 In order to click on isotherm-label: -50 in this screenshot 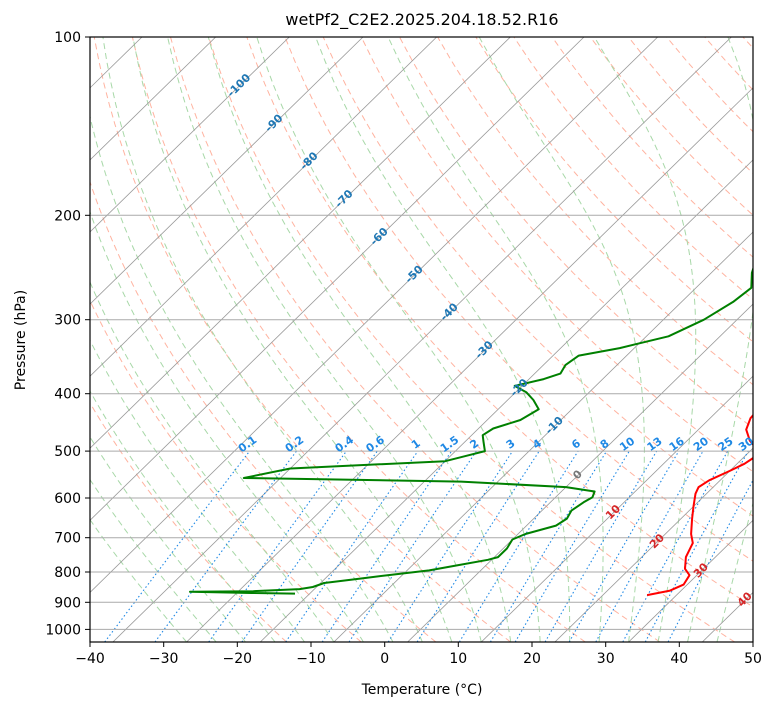, I will do `click(414, 273)`.